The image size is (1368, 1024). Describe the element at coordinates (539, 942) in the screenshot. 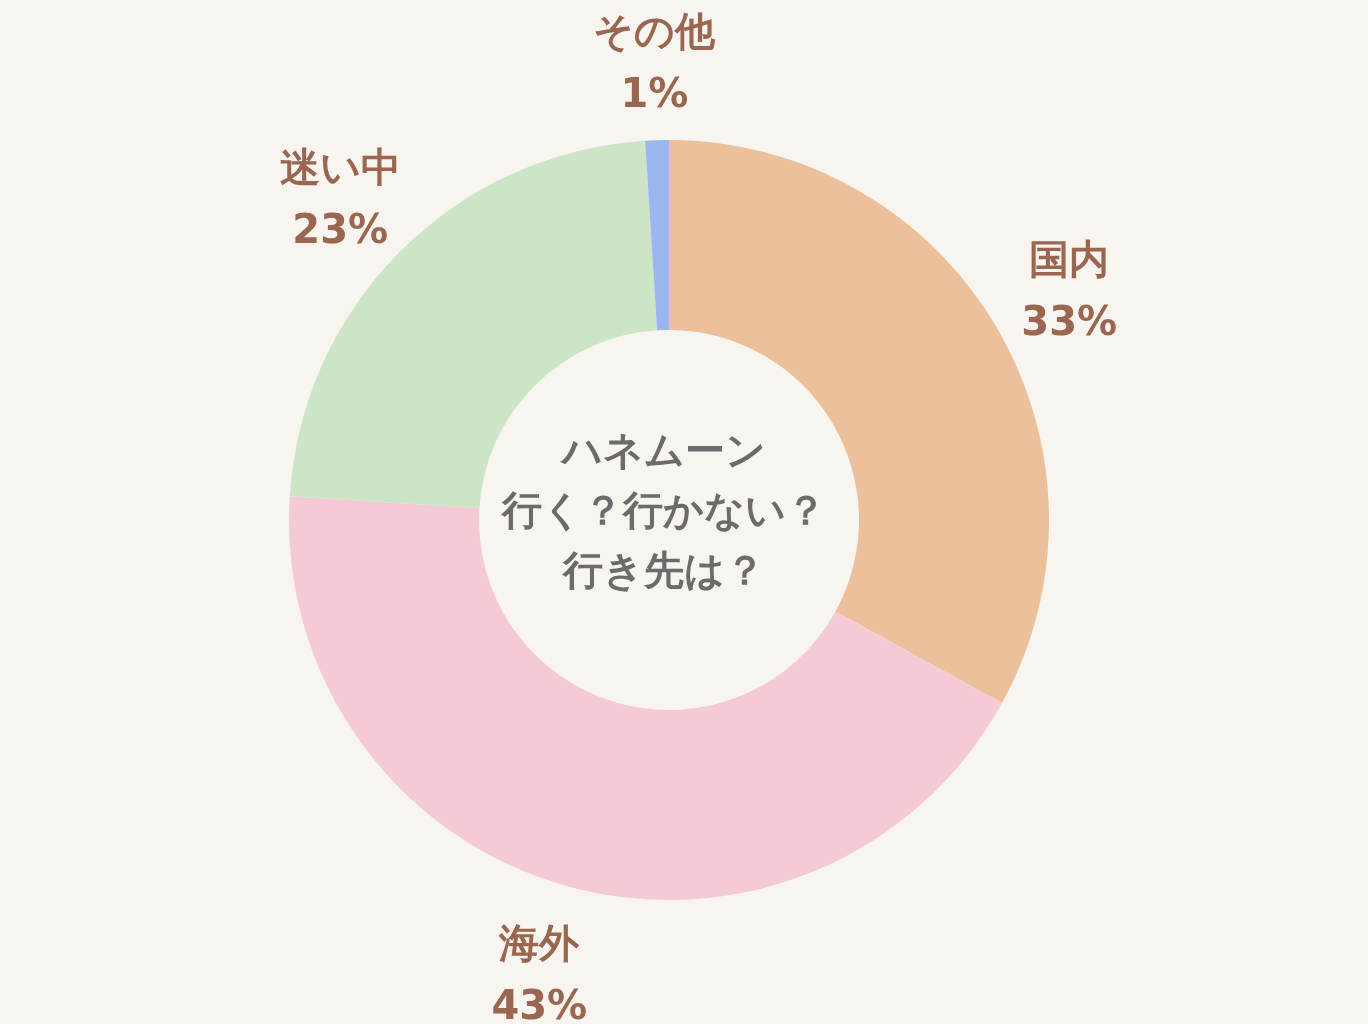

I see `slice-label: 海外` at that location.